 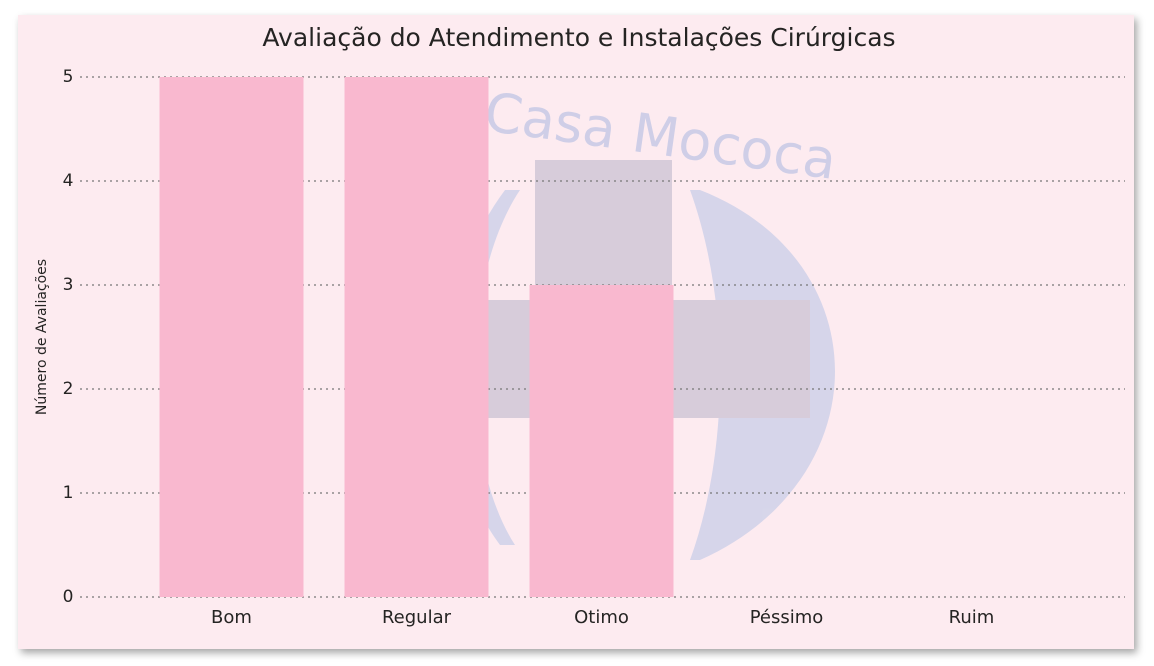 I want to click on y-tick-label: 0, so click(x=68, y=597).